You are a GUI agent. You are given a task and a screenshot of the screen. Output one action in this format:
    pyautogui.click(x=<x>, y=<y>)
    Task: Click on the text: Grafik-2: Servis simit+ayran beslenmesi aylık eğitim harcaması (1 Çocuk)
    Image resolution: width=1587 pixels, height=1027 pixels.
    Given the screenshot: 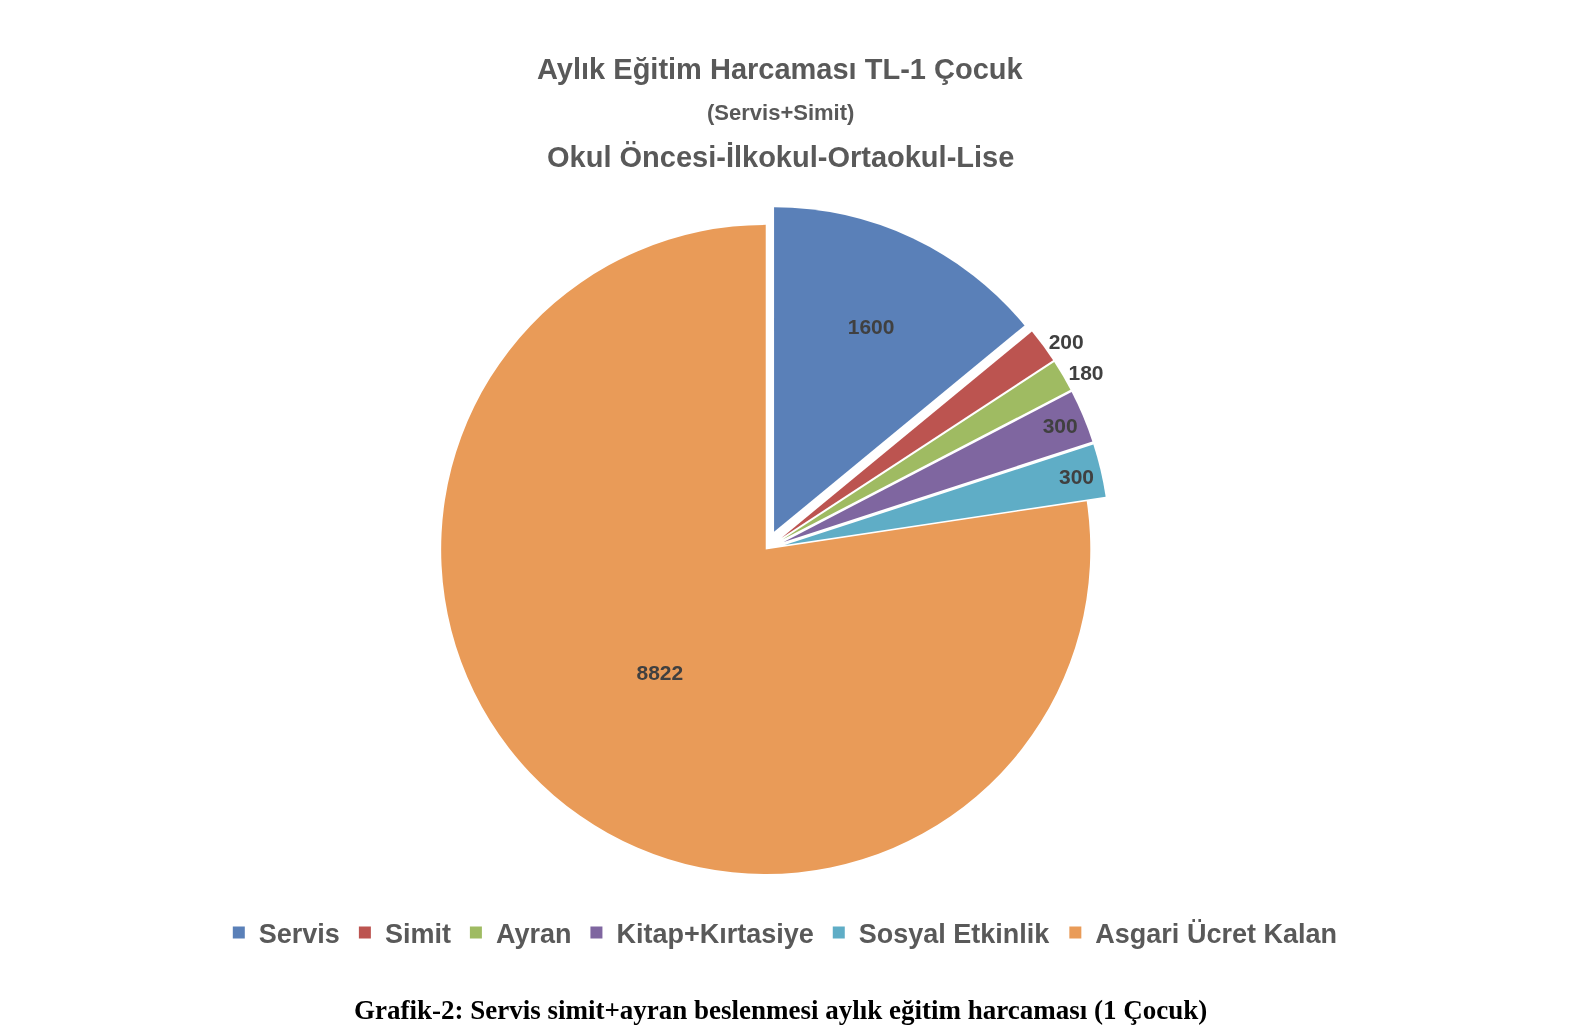 What is the action you would take?
    pyautogui.click(x=781, y=1010)
    